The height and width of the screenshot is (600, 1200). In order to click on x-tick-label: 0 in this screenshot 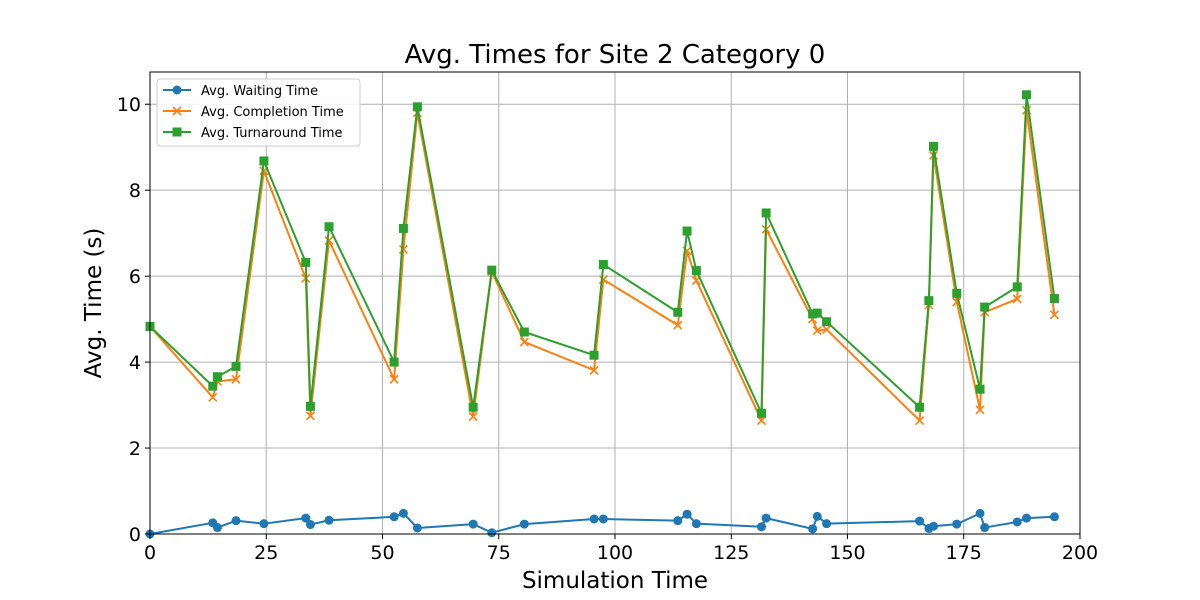, I will do `click(150, 553)`.